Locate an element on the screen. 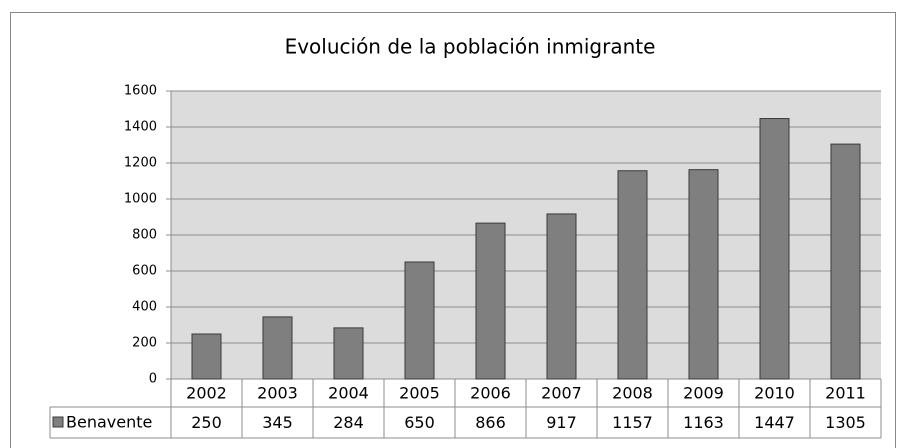  y-tick-label: 0 is located at coordinates (153, 379).